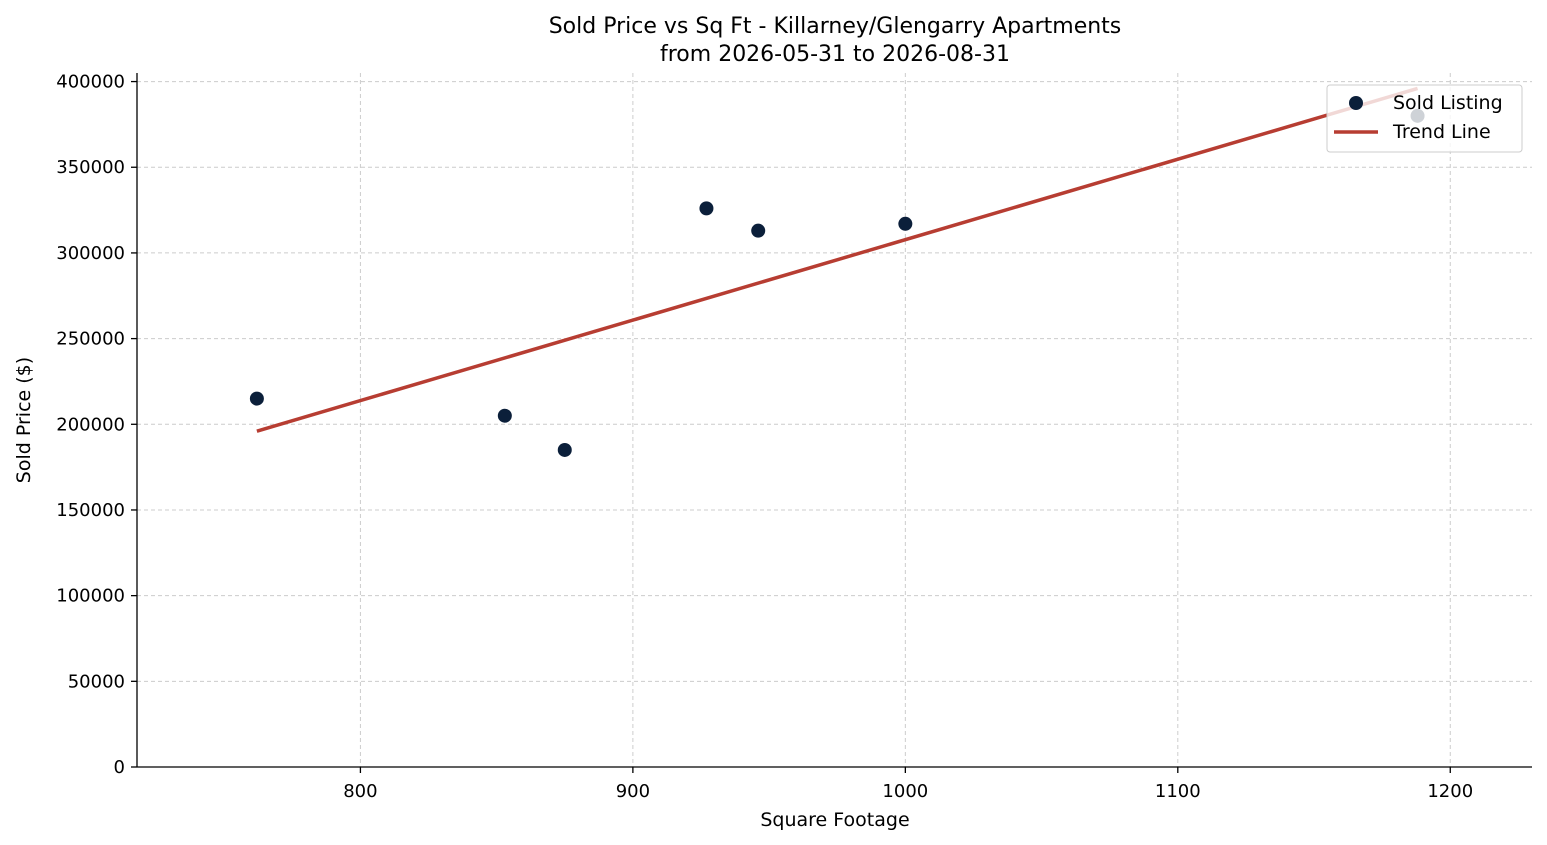  What do you see at coordinates (1448, 103) in the screenshot?
I see `legend-label-sold-listing: Sold Listing` at bounding box center [1448, 103].